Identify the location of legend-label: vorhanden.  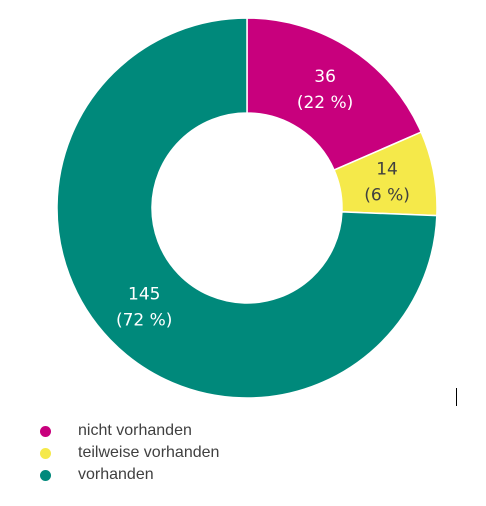
(116, 474).